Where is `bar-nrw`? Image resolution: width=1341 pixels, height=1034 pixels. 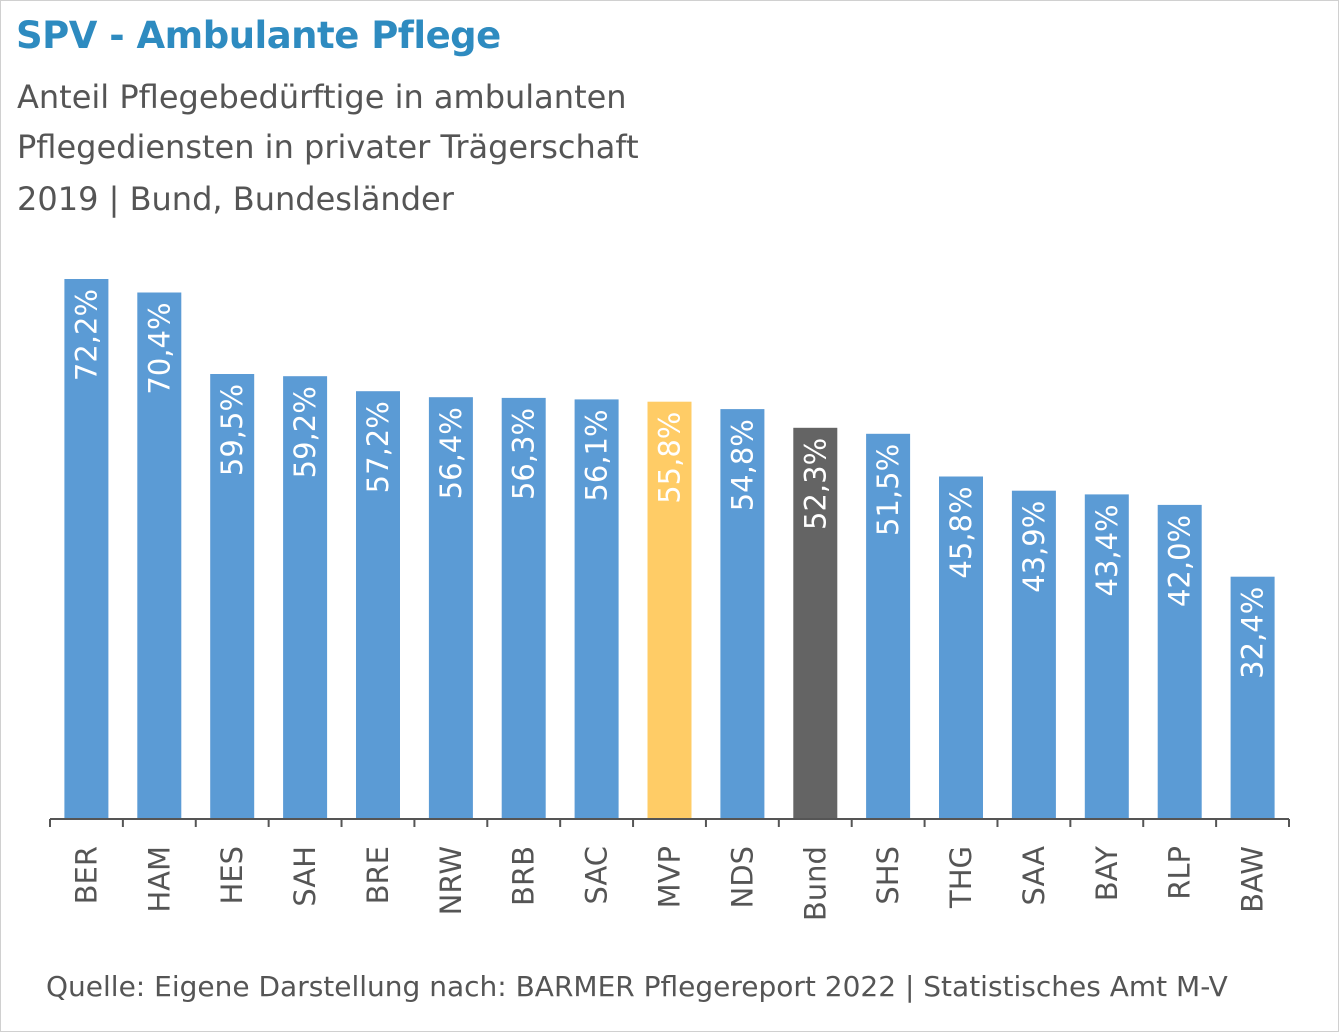
bar-nrw is located at coordinates (450, 608).